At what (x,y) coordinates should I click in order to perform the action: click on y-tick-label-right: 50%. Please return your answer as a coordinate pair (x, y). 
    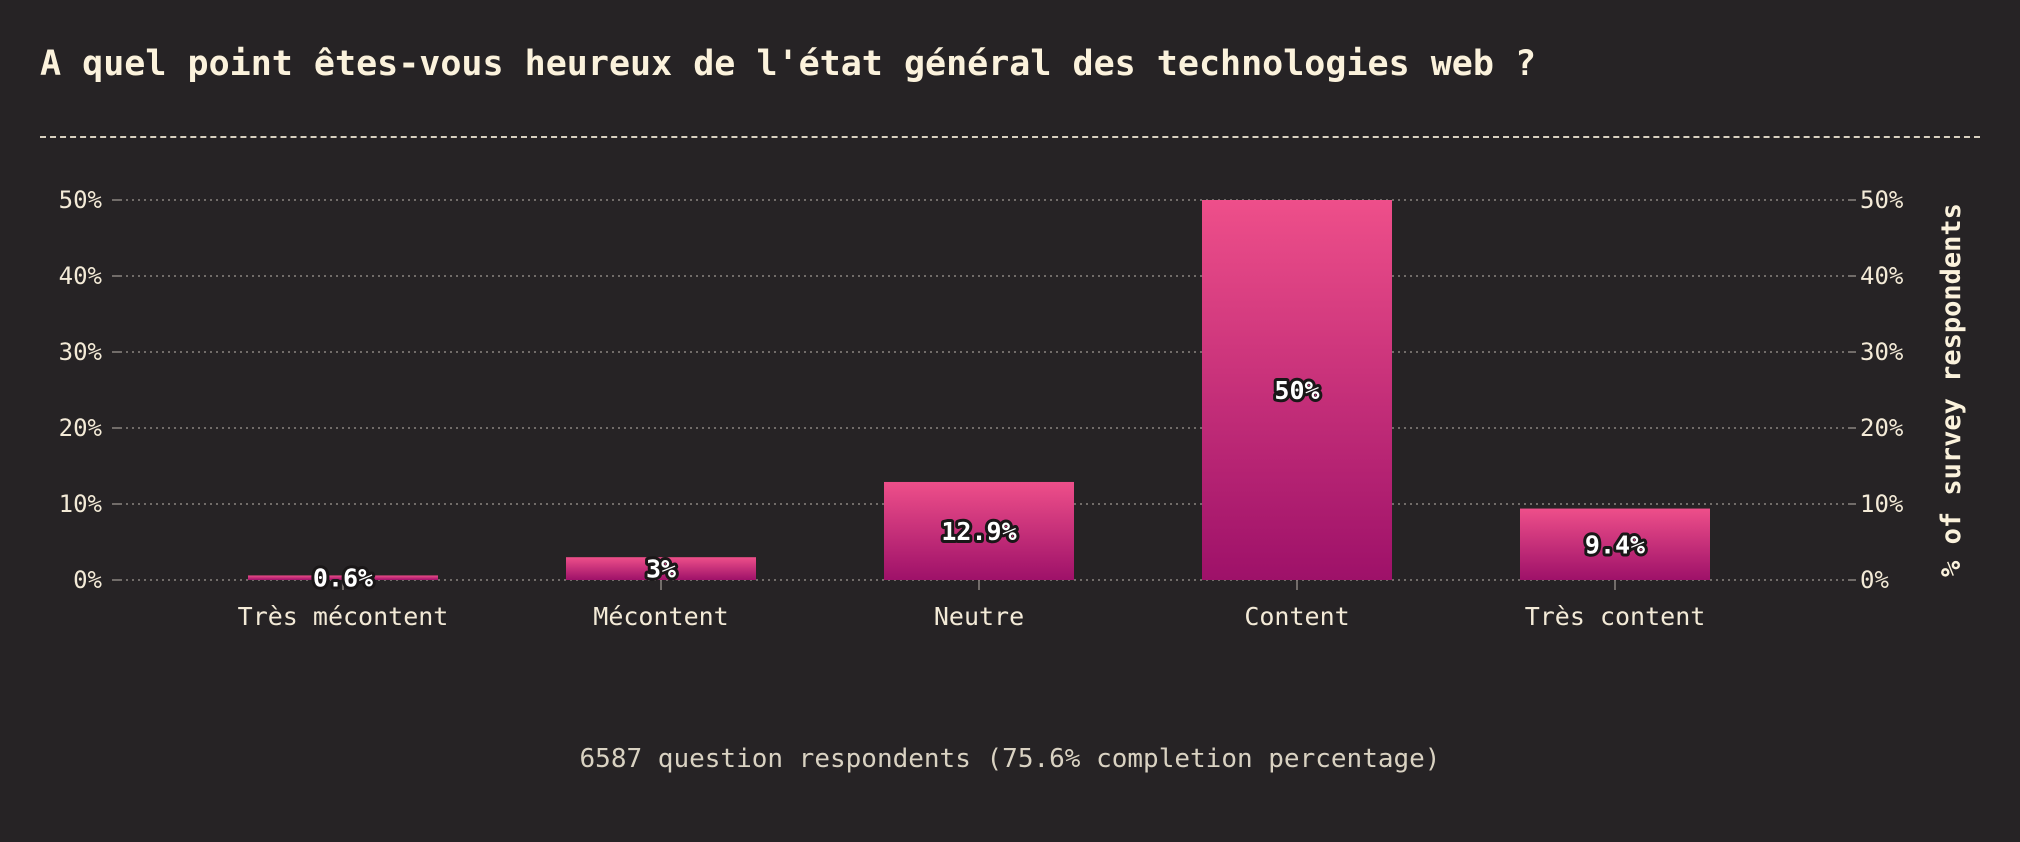
    Looking at the image, I should click on (1882, 200).